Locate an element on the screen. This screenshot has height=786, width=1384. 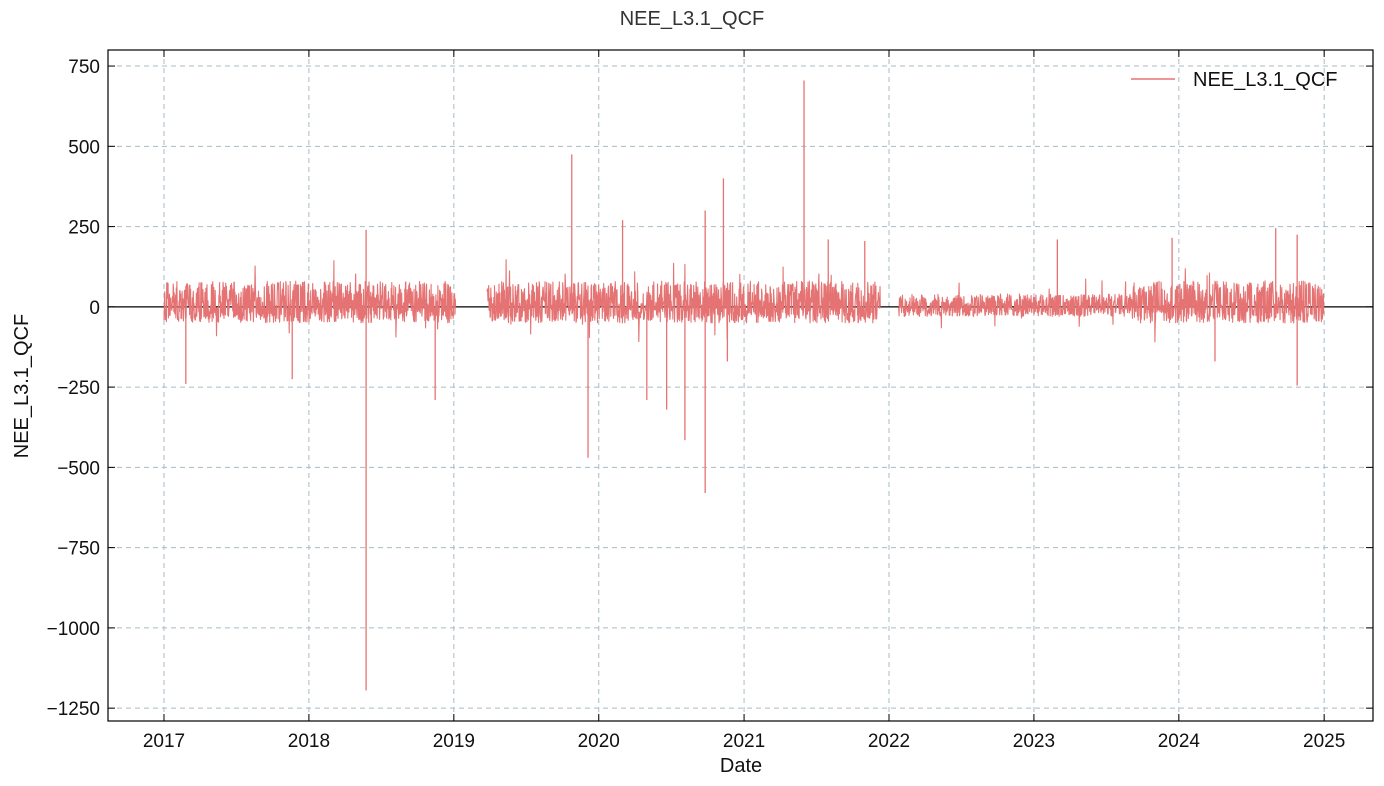
y-tick-label: −750 is located at coordinates (78, 549).